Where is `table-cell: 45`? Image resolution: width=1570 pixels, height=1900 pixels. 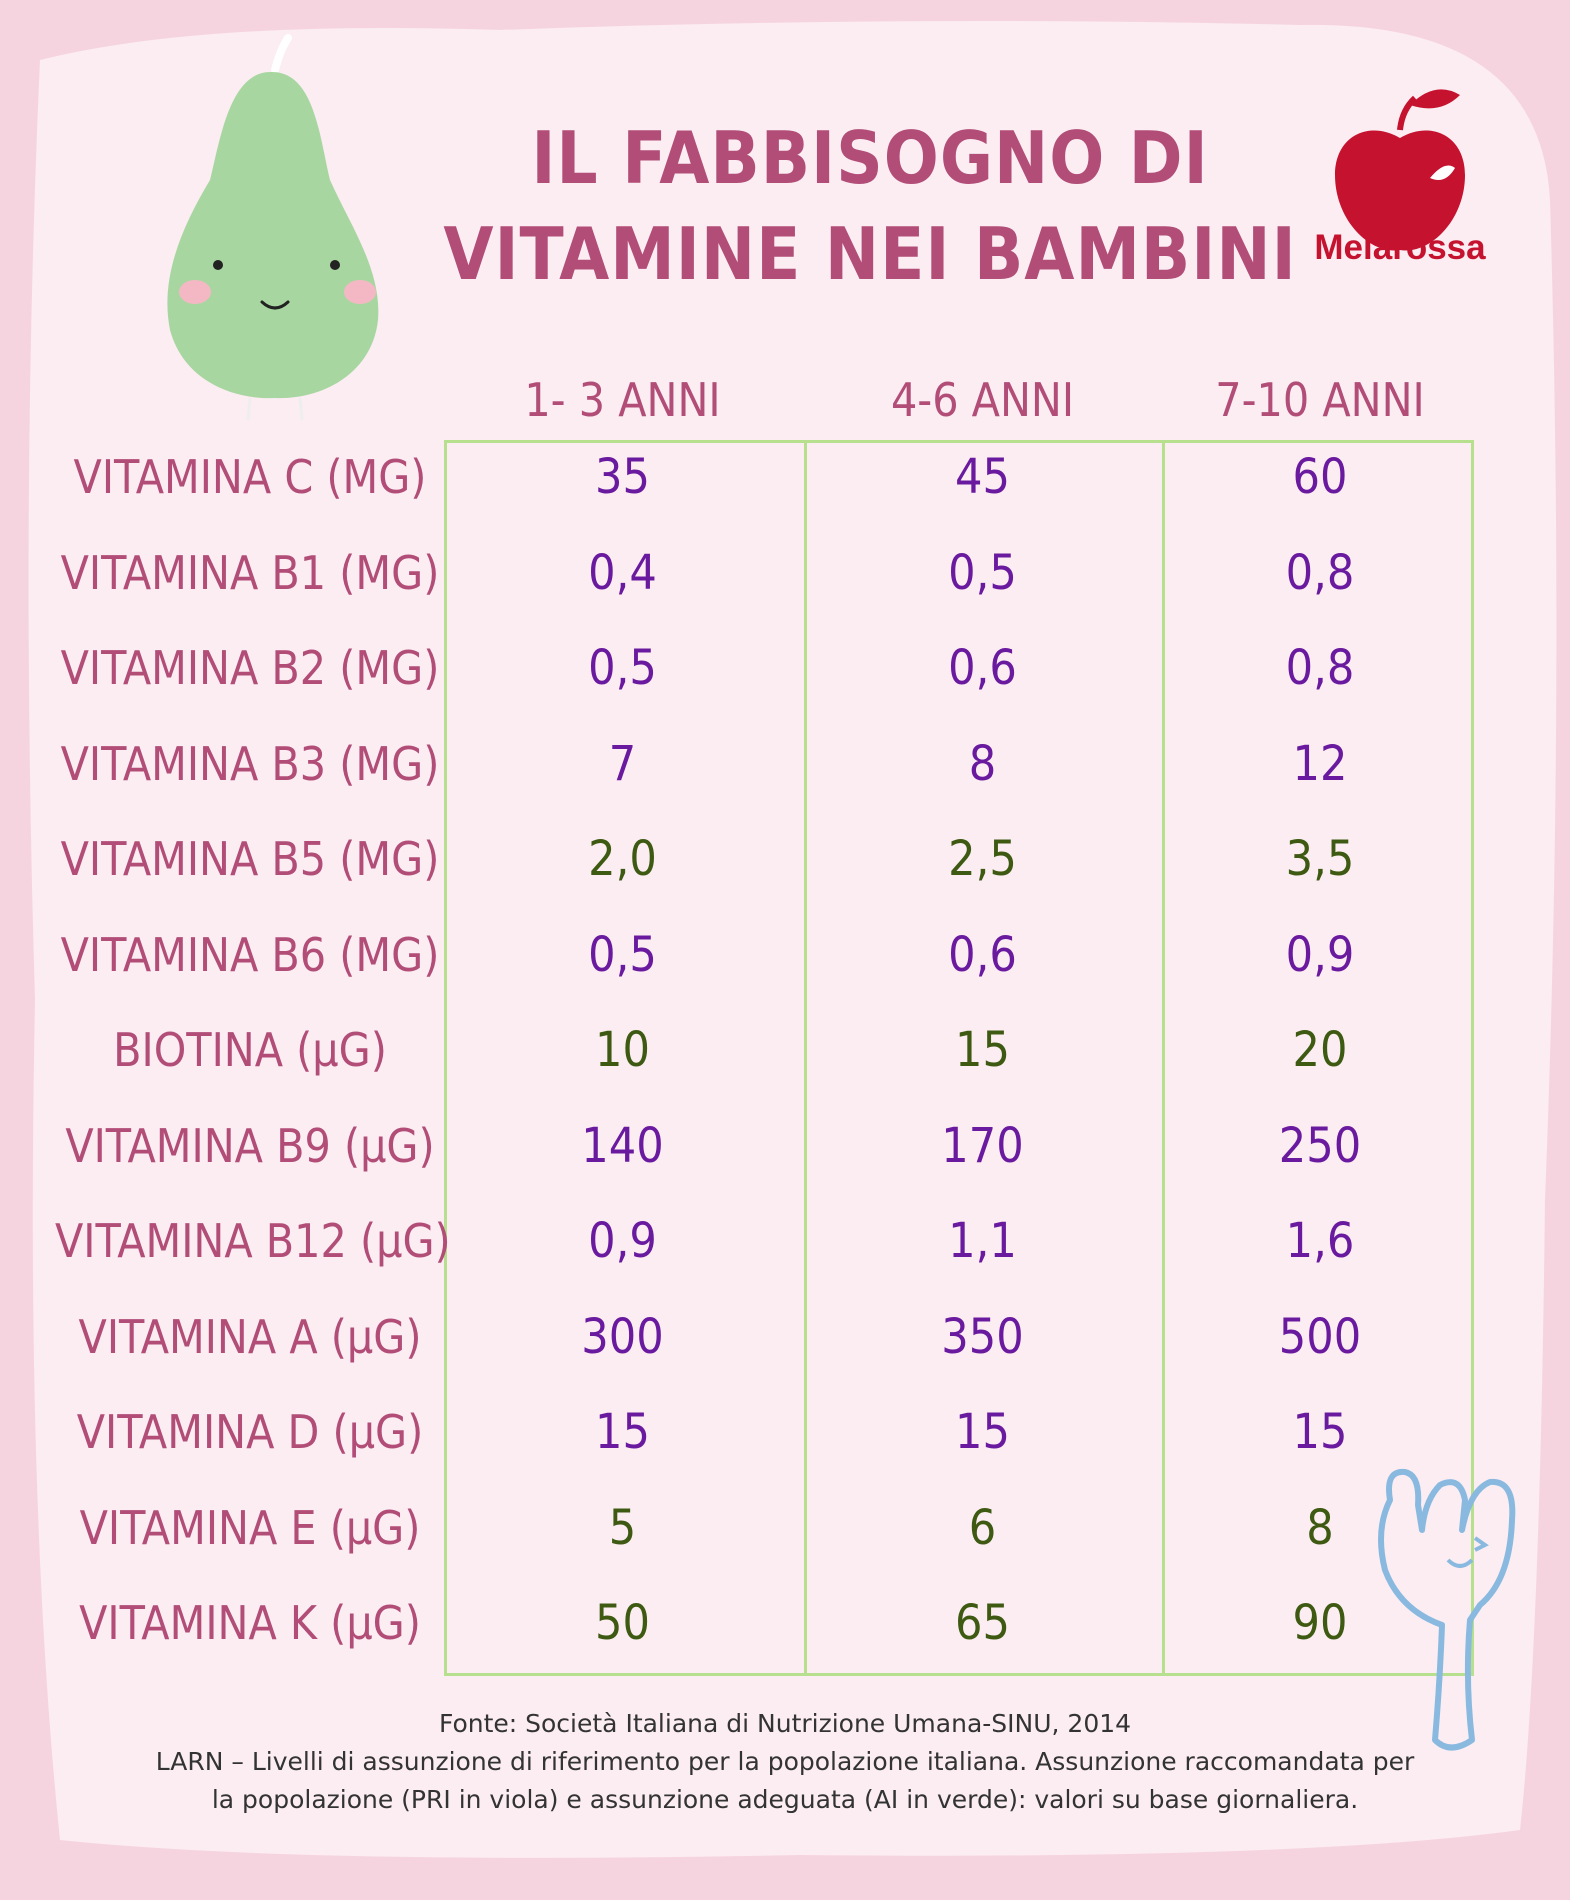 table-cell: 45 is located at coordinates (982, 477).